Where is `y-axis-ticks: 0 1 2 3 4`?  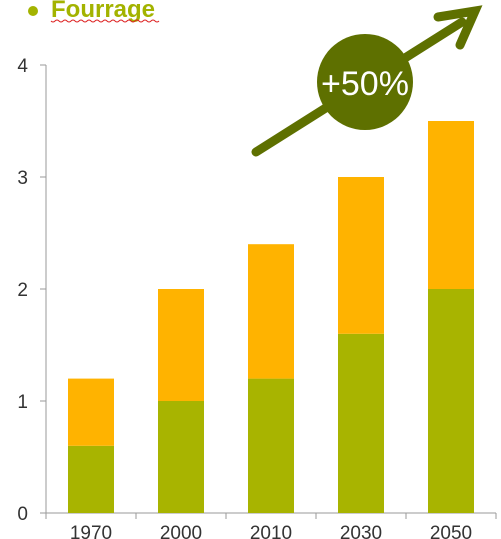
y-axis-ticks: 0 1 2 3 4 is located at coordinates (31, 290).